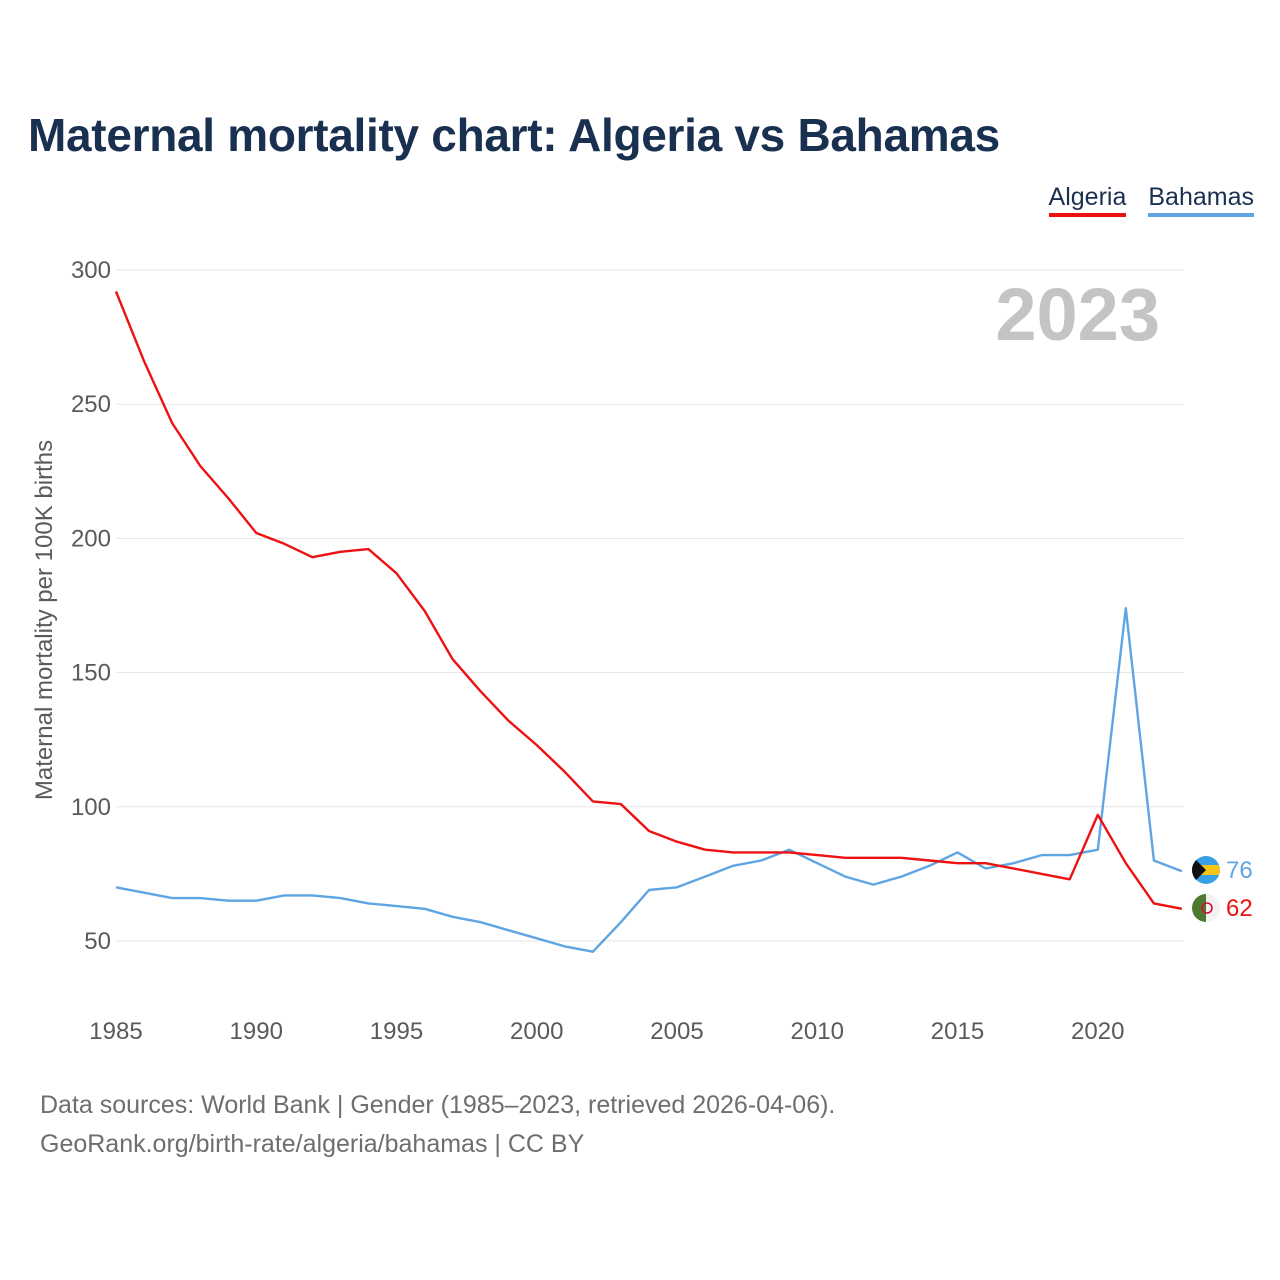 The height and width of the screenshot is (1280, 1280). I want to click on x-tick-label: 2020, so click(1097, 1031).